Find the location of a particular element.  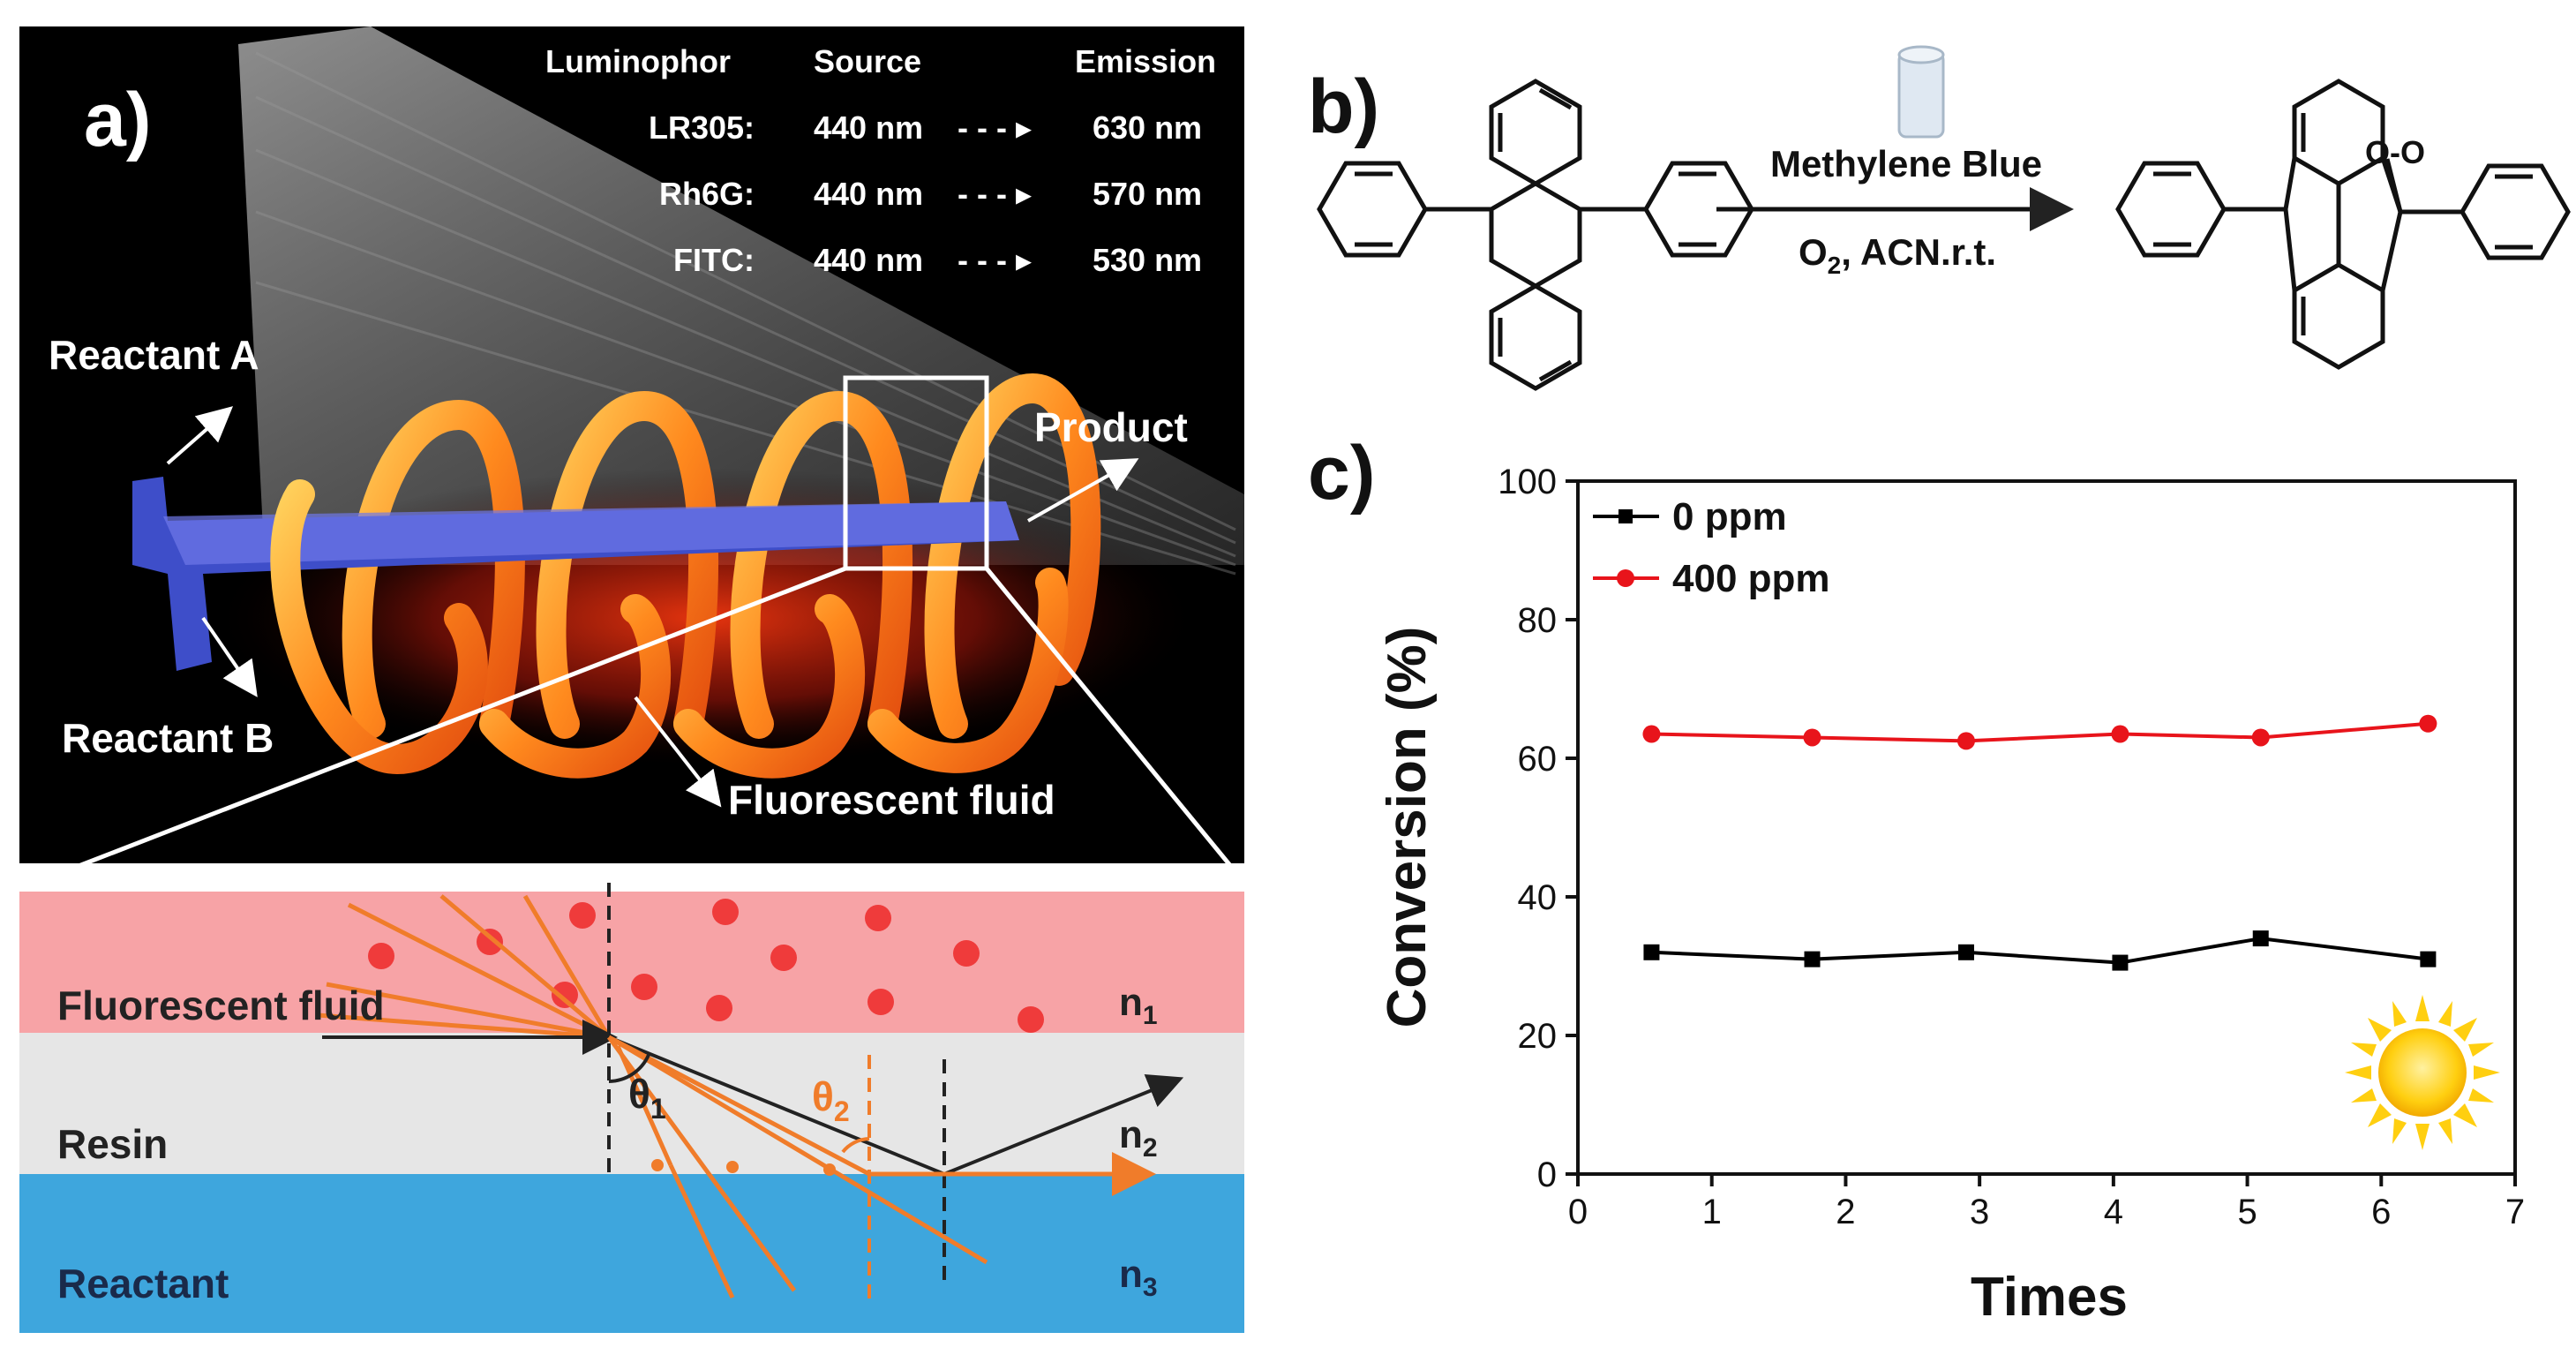

incident-rays is located at coordinates (464, 967).